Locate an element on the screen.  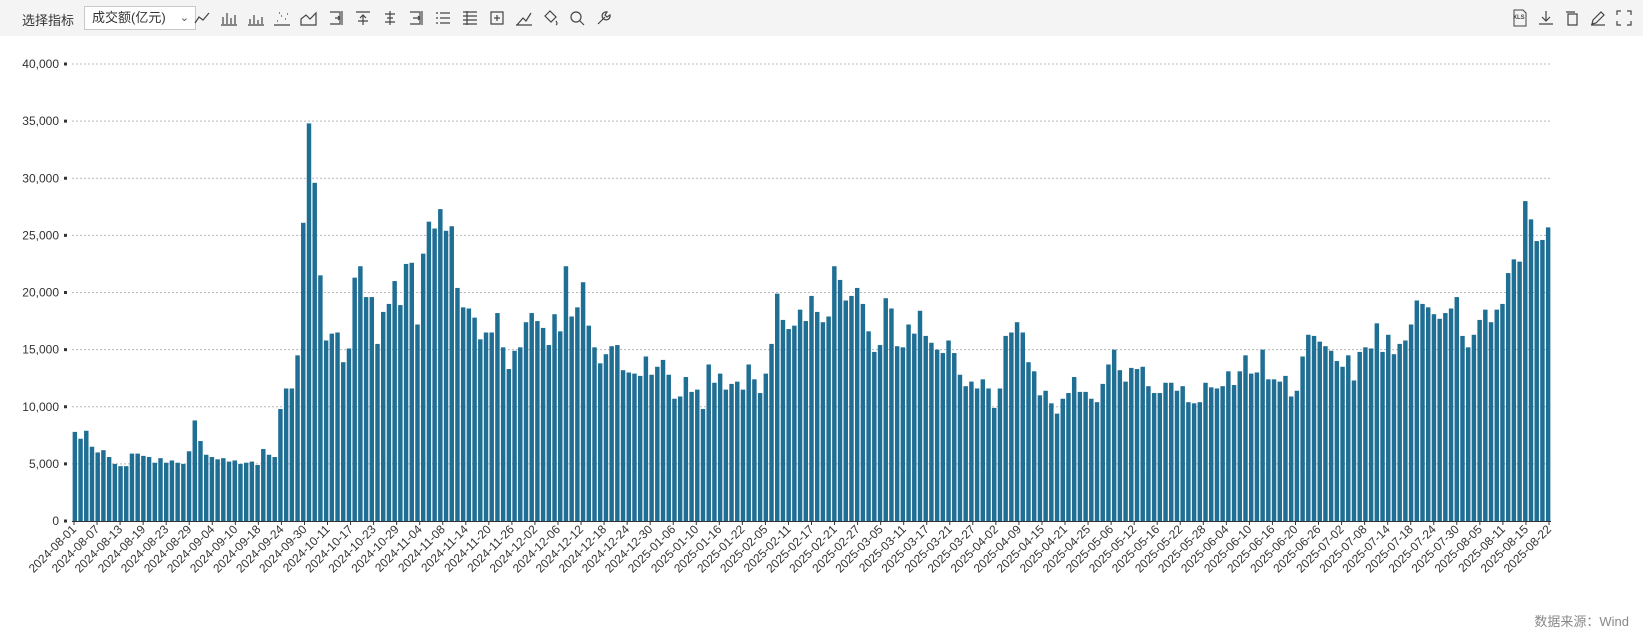
fill-bucket-icon is located at coordinates (550, 18).